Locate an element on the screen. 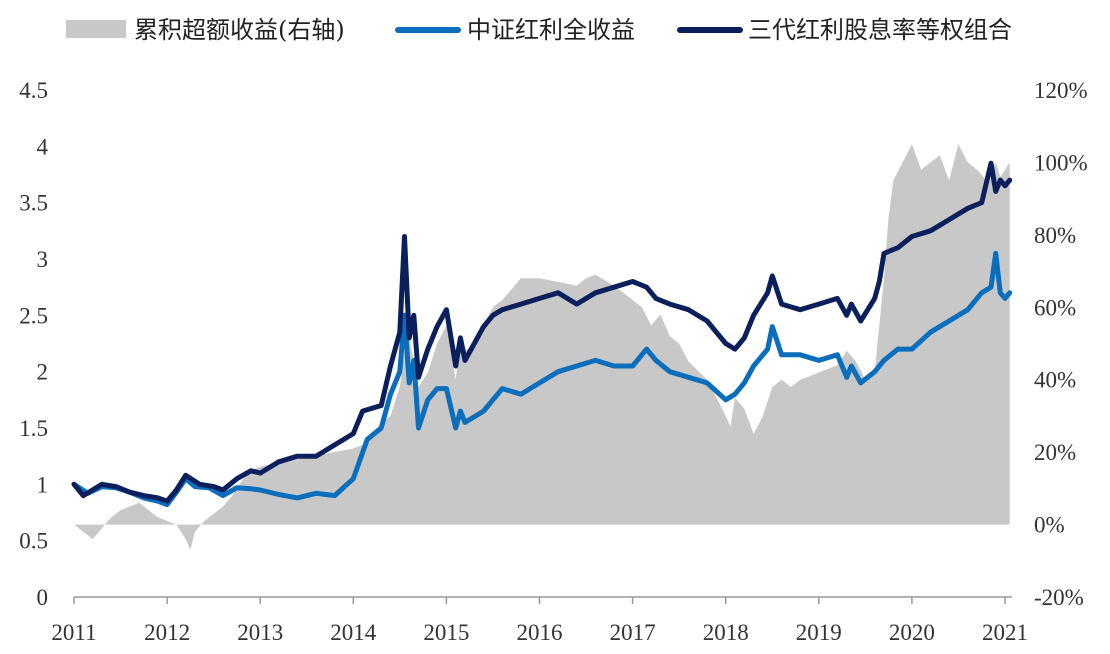 Image resolution: width=1110 pixels, height=654 pixels. legend: 累积超额收益(右轴) 中证红利全收益 三代红利股息率等权组合 is located at coordinates (539, 30).